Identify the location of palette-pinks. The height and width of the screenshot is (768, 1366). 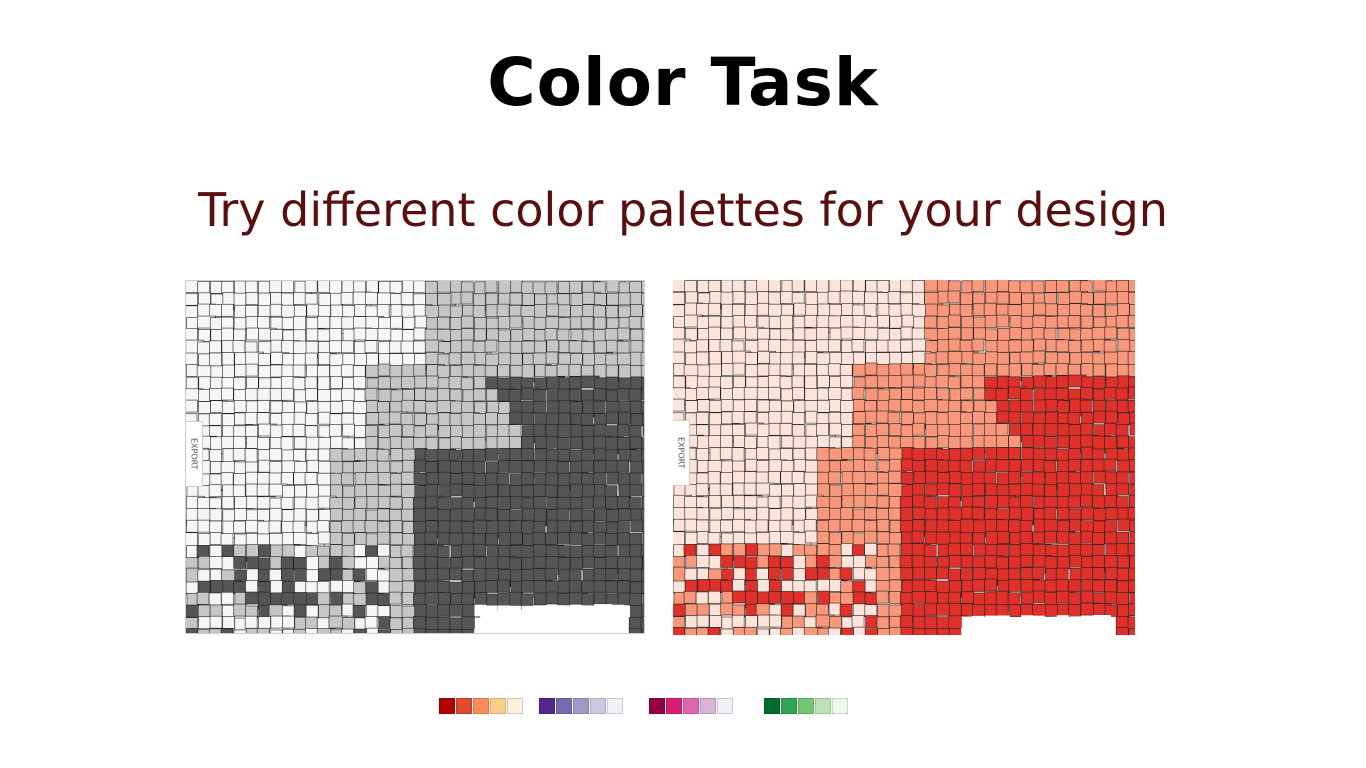
(691, 706).